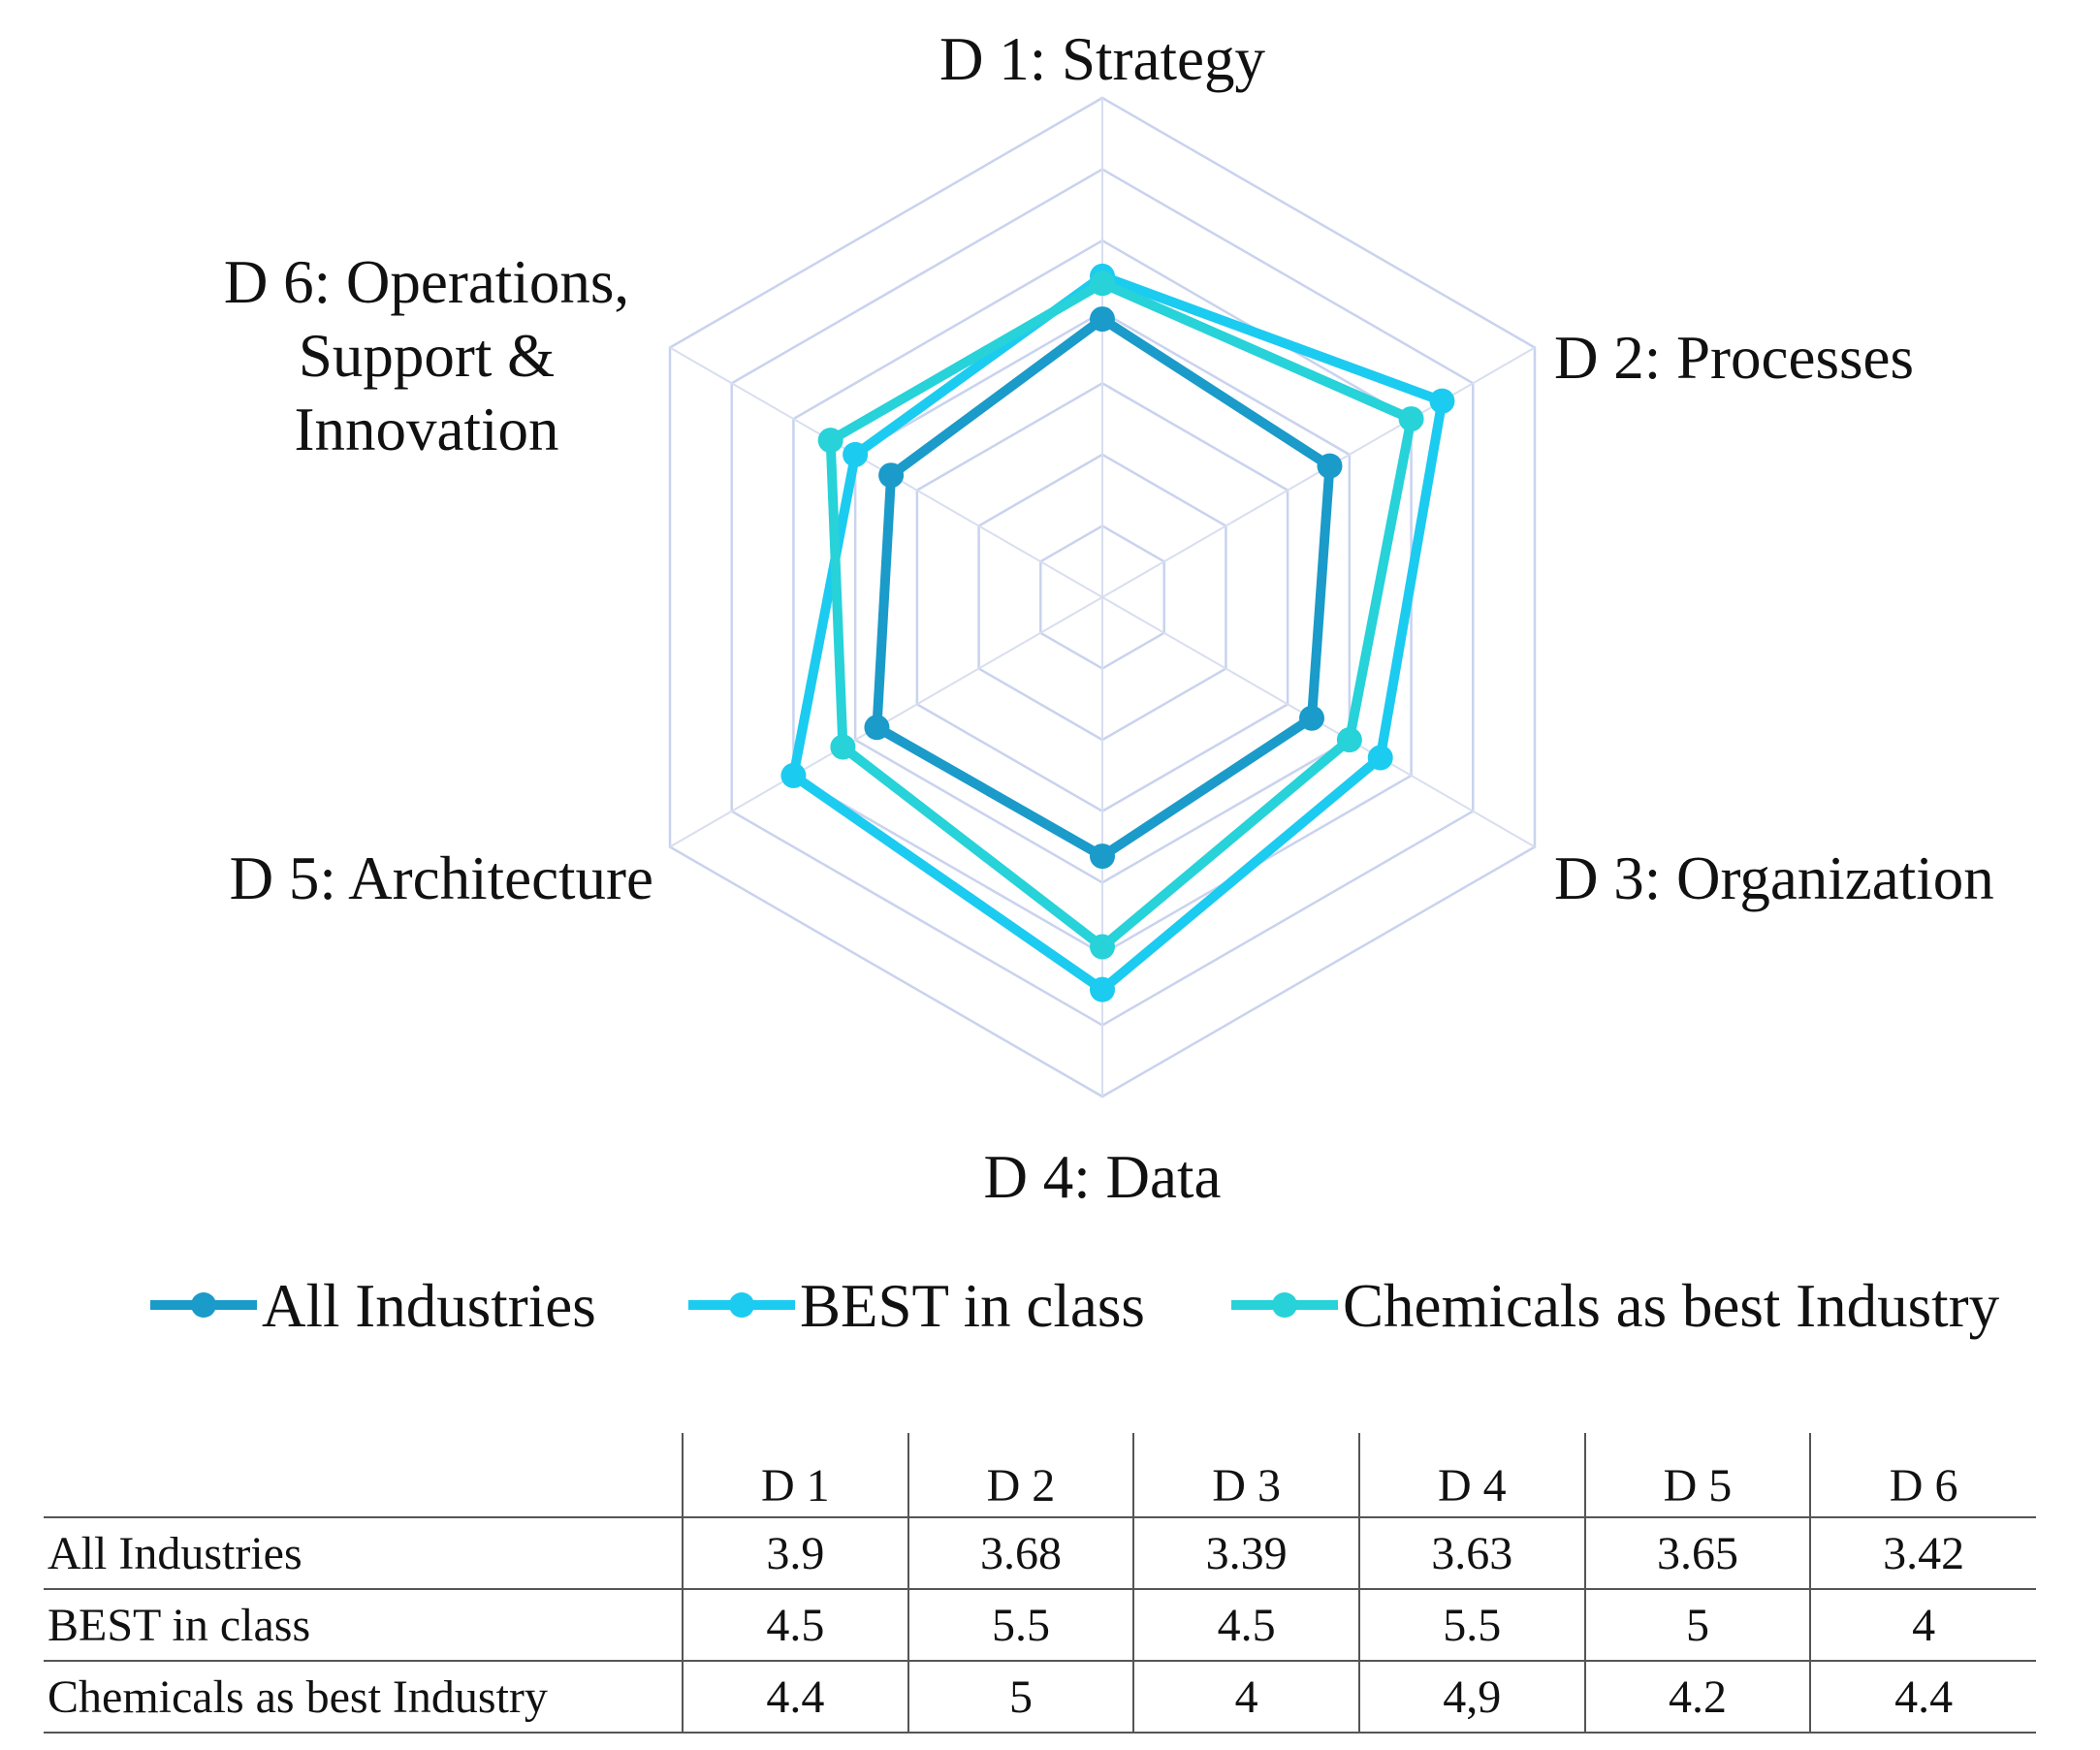  I want to click on axis-spoke, so click(1318, 472).